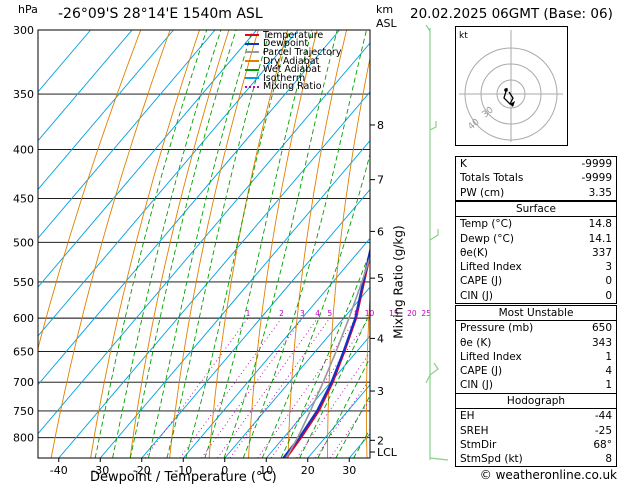  What do you see at coordinates (23, 94) in the screenshot?
I see `y-tick-label: 350` at bounding box center [23, 94].